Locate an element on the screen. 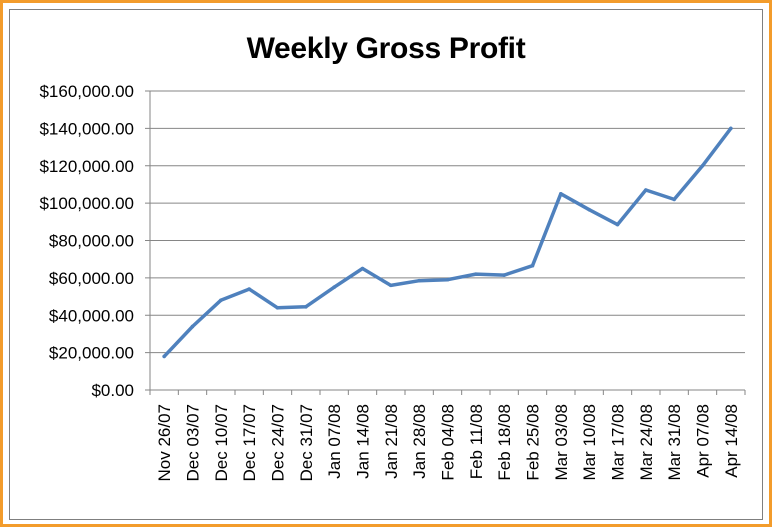 The height and width of the screenshot is (527, 772). x-tick-label: Feb 04/08 is located at coordinates (448, 442).